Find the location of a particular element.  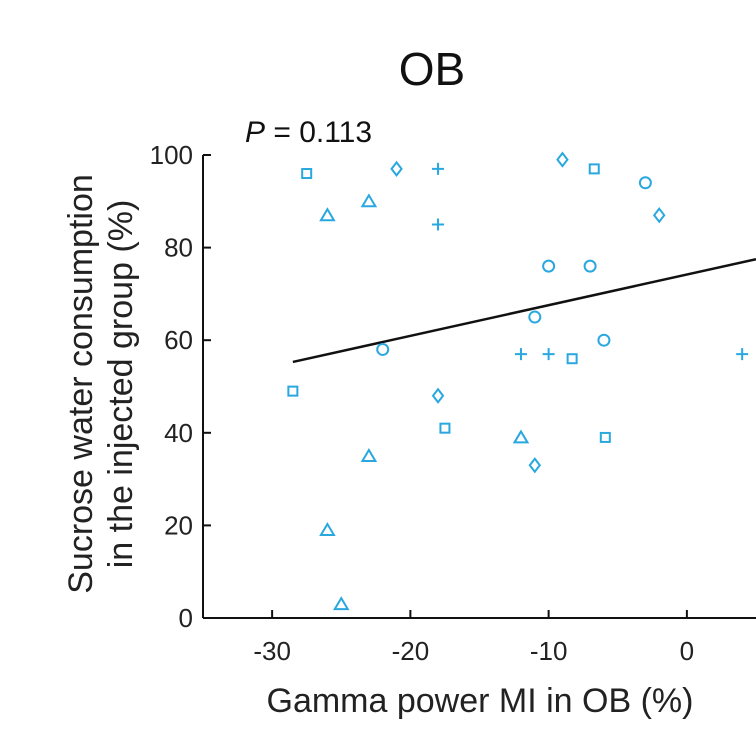

x-tick-label: -30 is located at coordinates (272, 651).